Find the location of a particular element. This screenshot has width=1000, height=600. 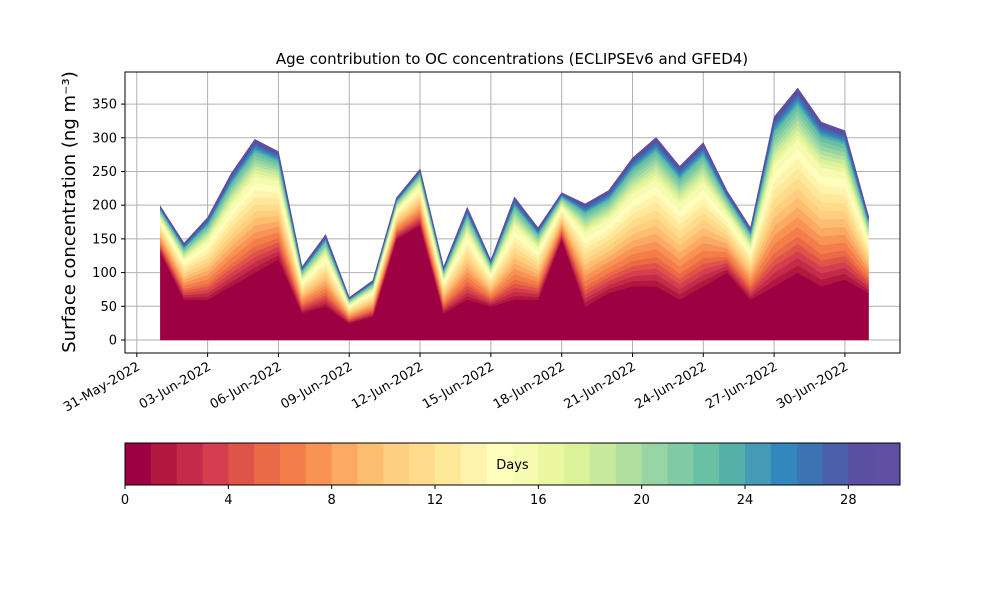

colorbar-label: Days is located at coordinates (512, 465).